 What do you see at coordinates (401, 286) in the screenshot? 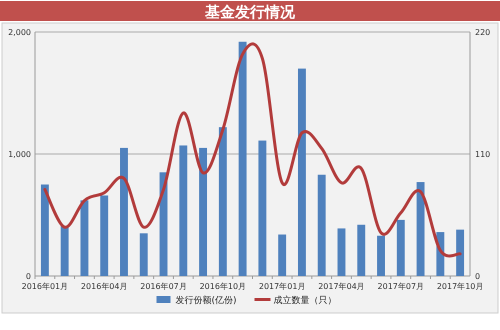
I see `x-tick-label: 2017年07月` at bounding box center [401, 286].